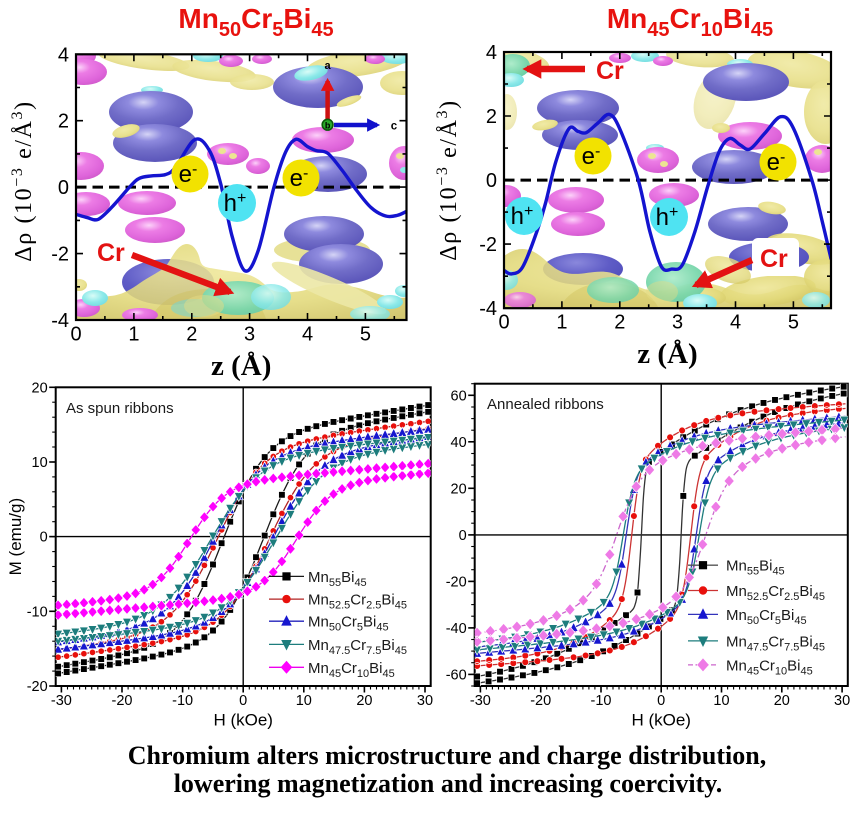 Image resolution: width=856 pixels, height=820 pixels. What do you see at coordinates (15, 536) in the screenshot?
I see `svg-text: M (emu/g)` at bounding box center [15, 536].